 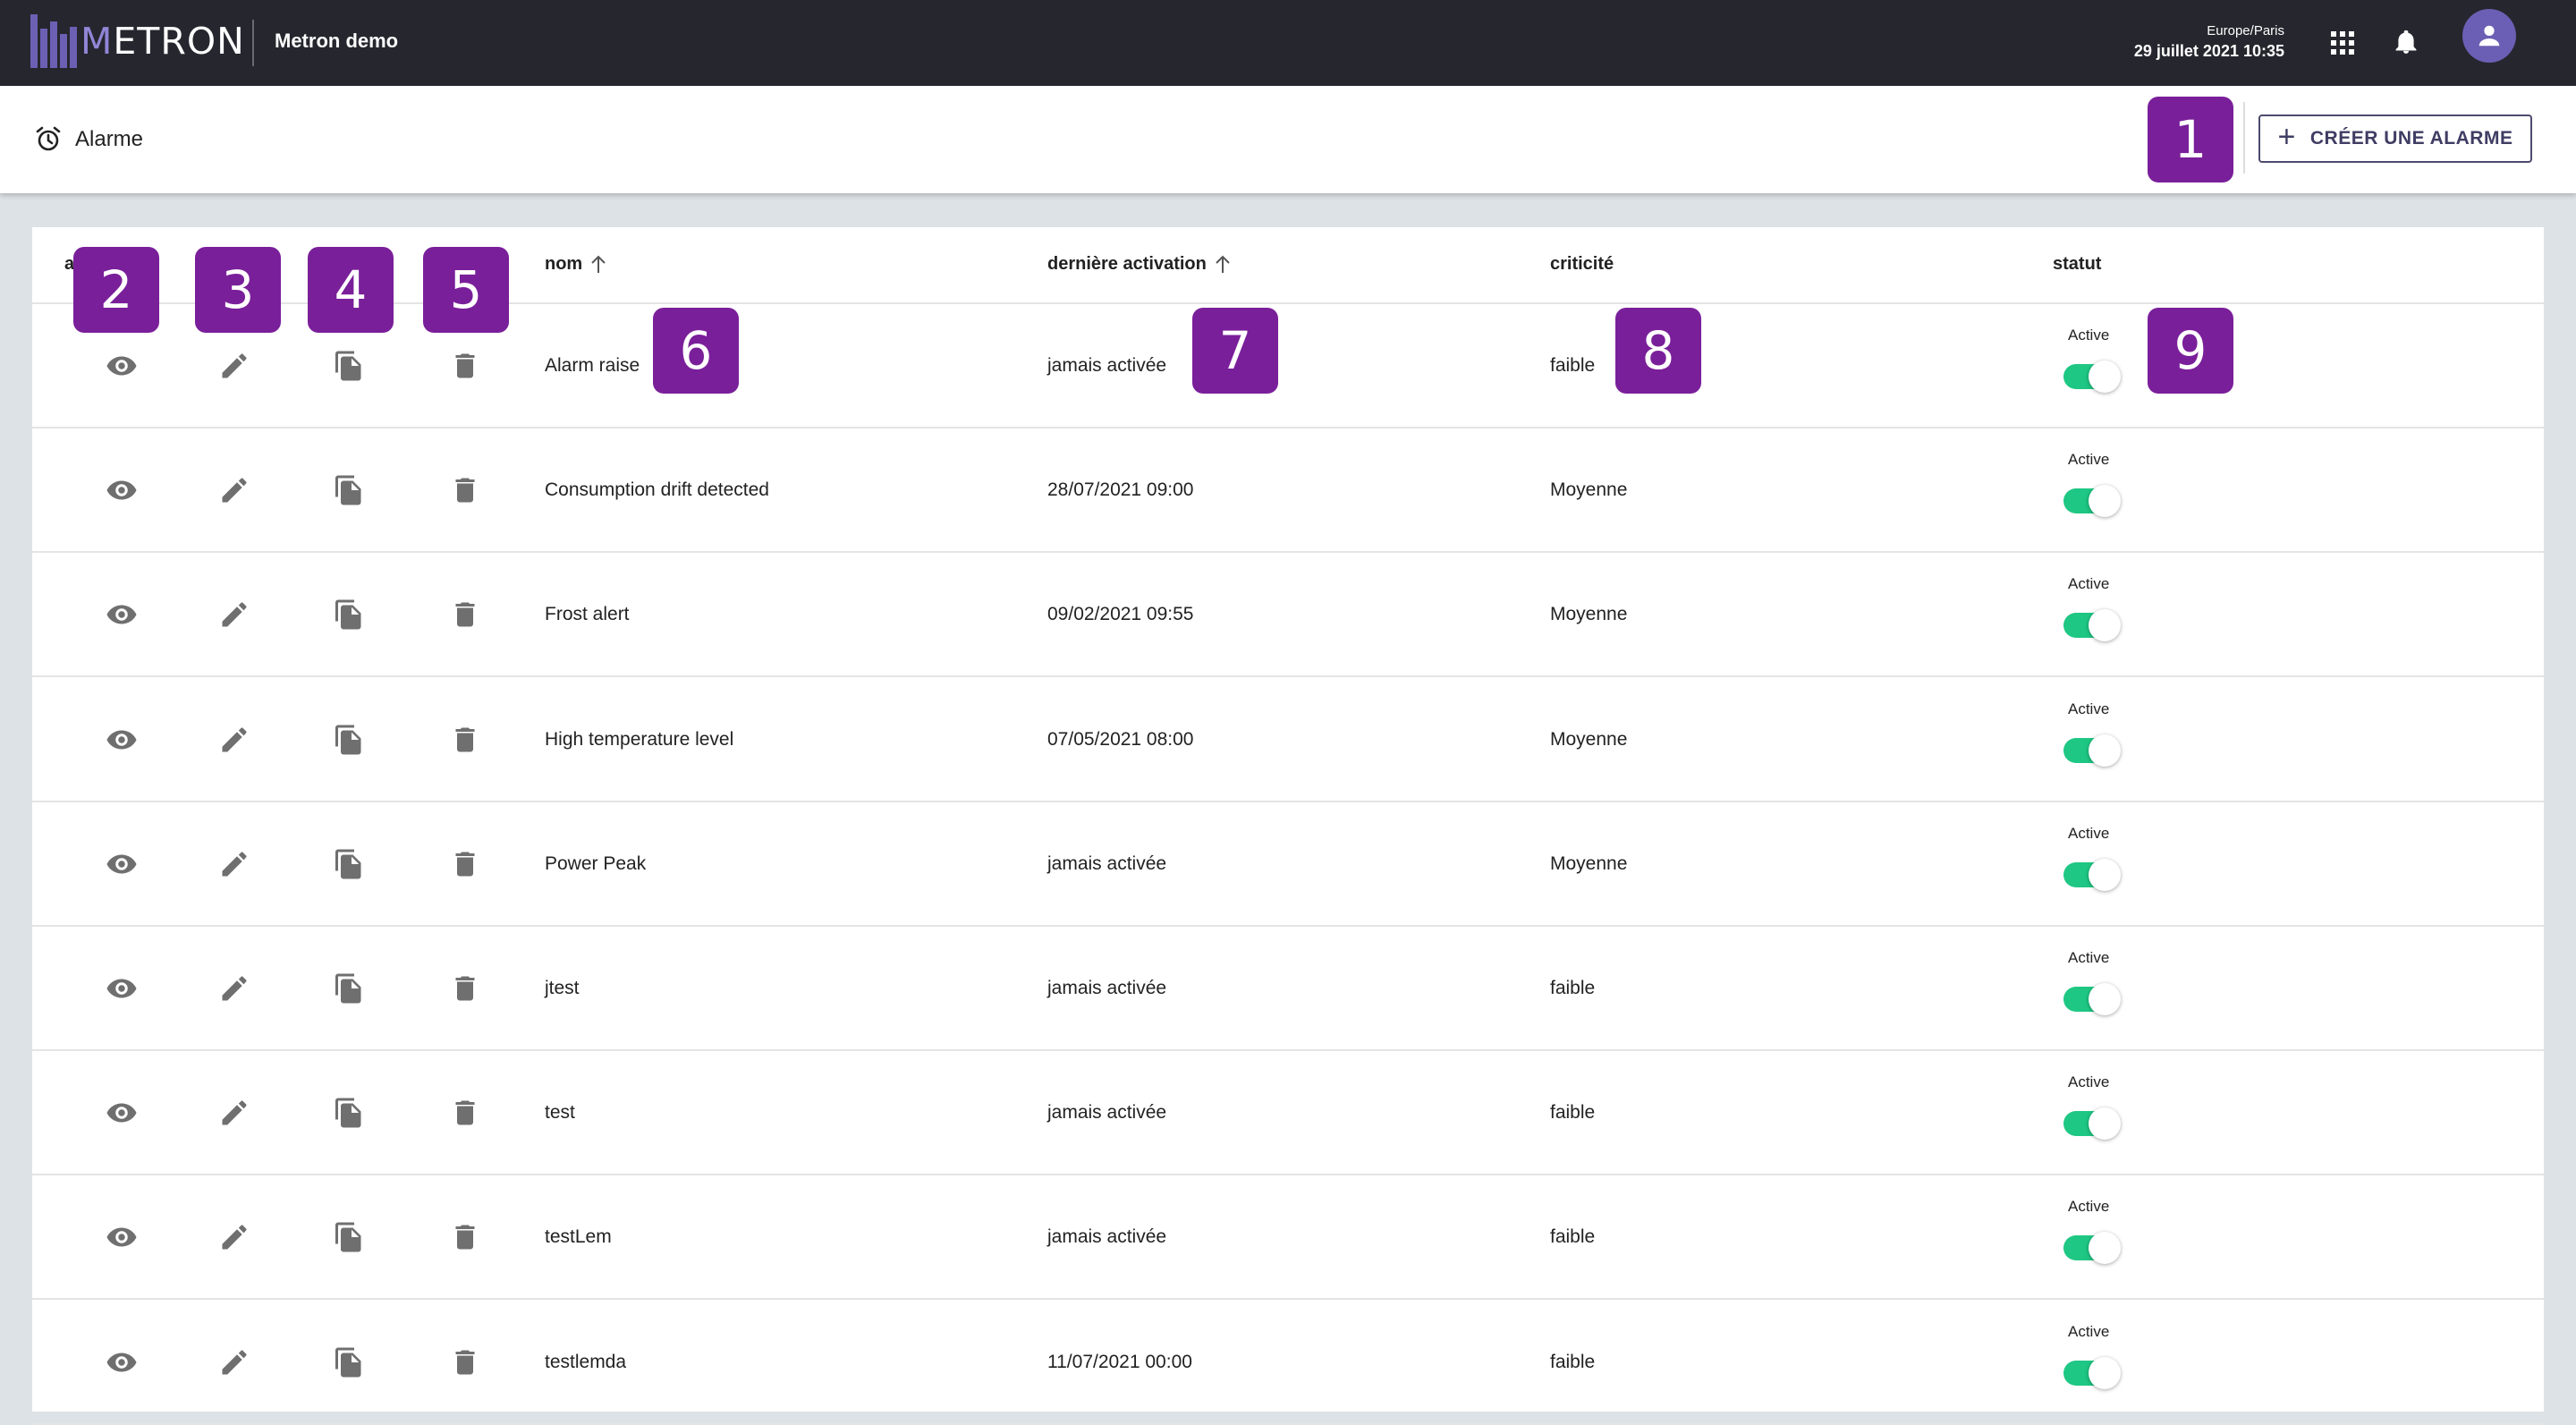 I want to click on callout-badge-6: 6, so click(x=696, y=351).